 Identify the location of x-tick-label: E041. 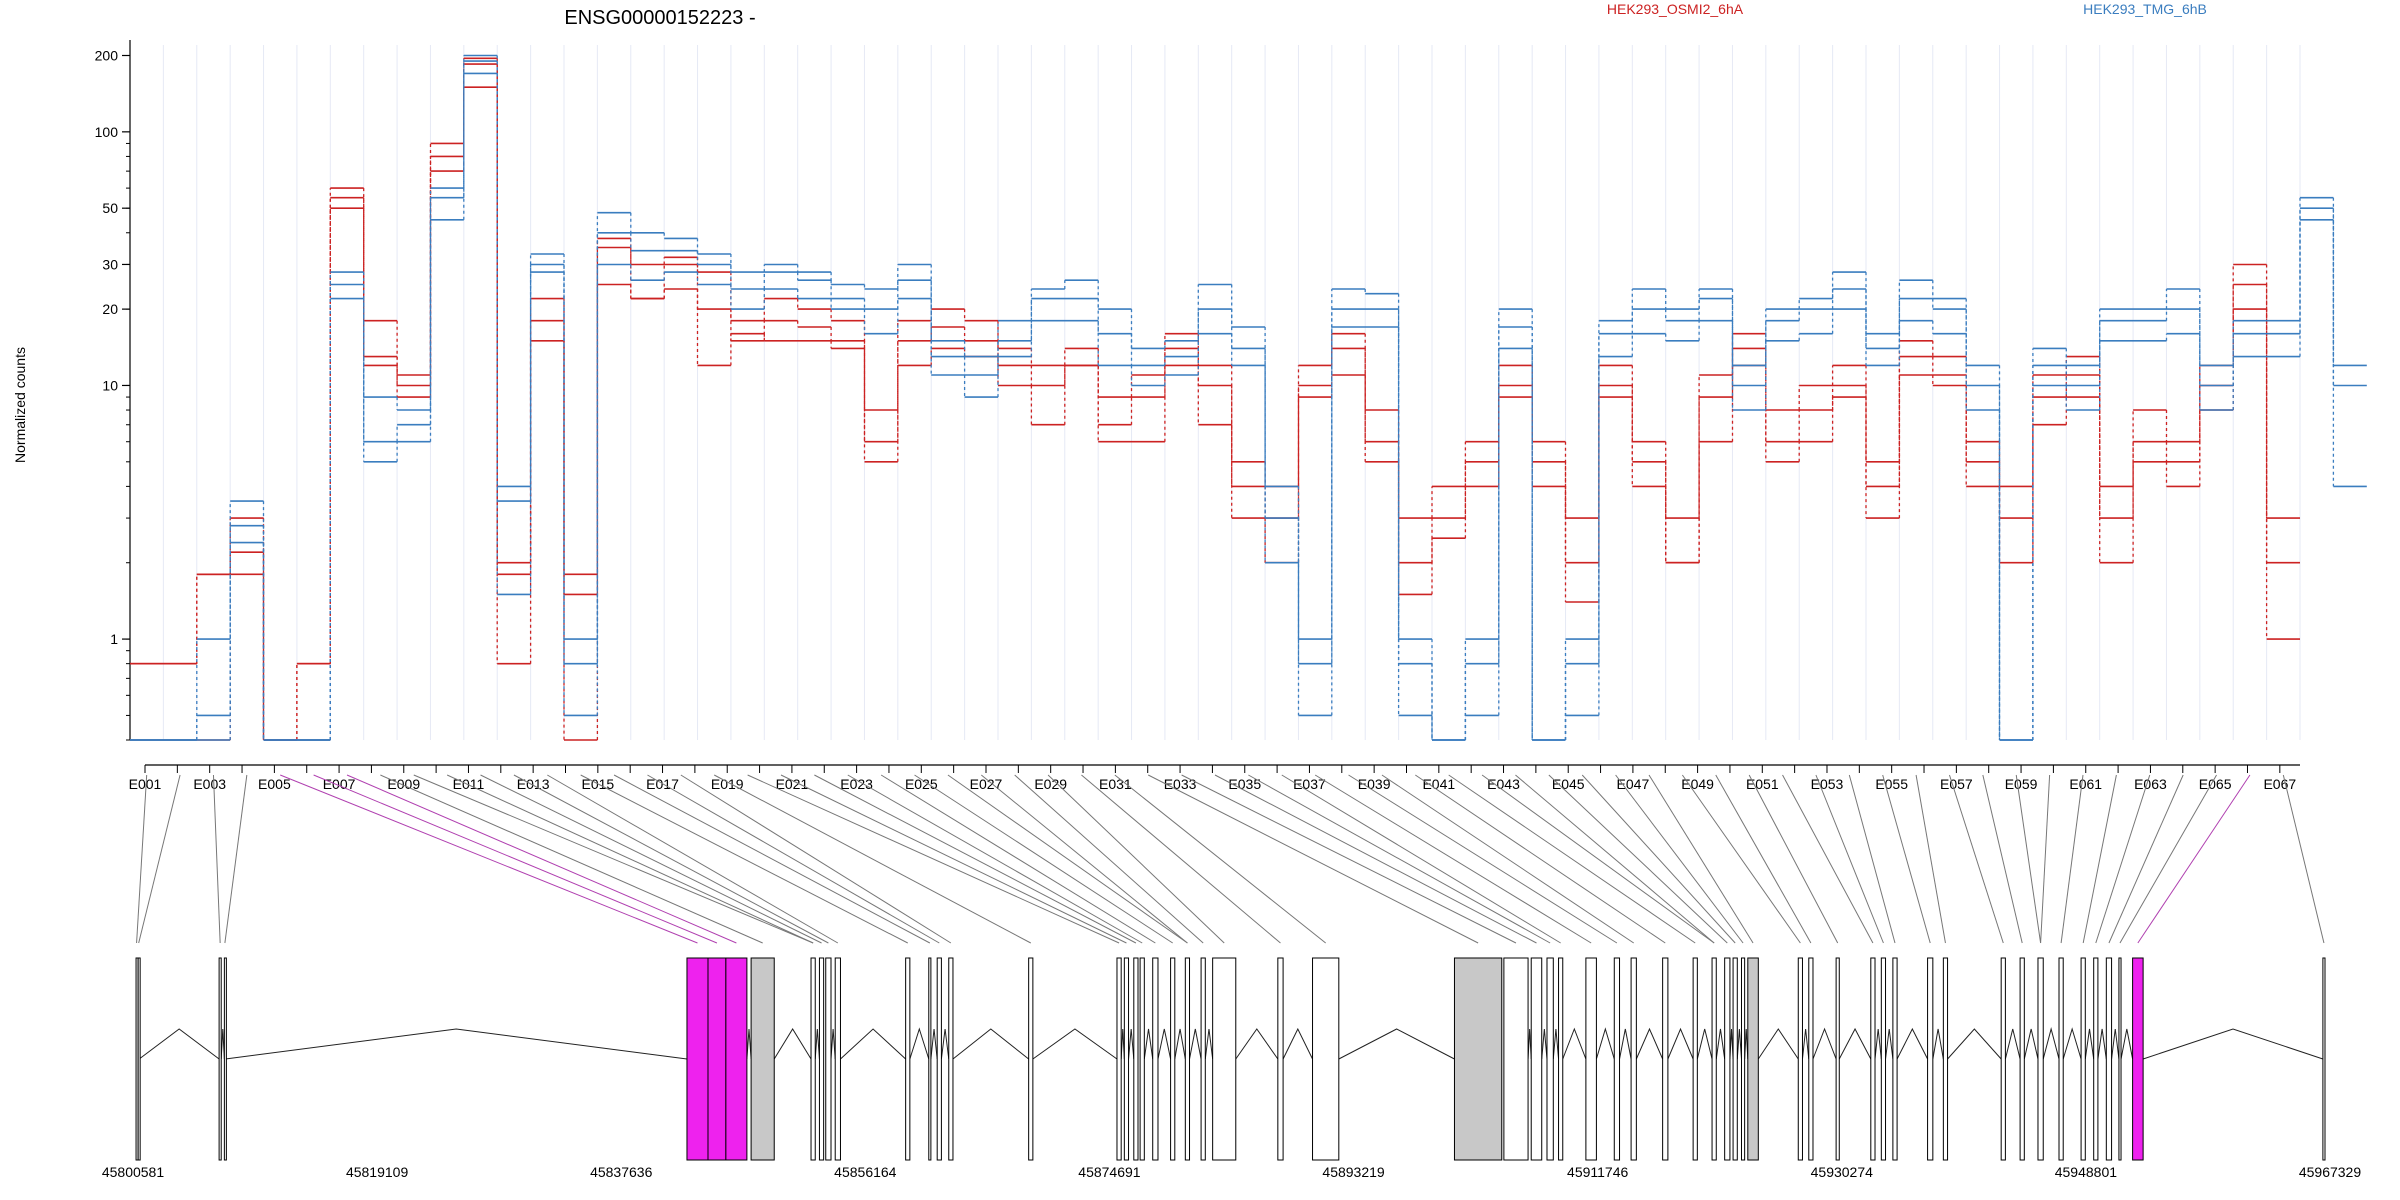
(1438, 784).